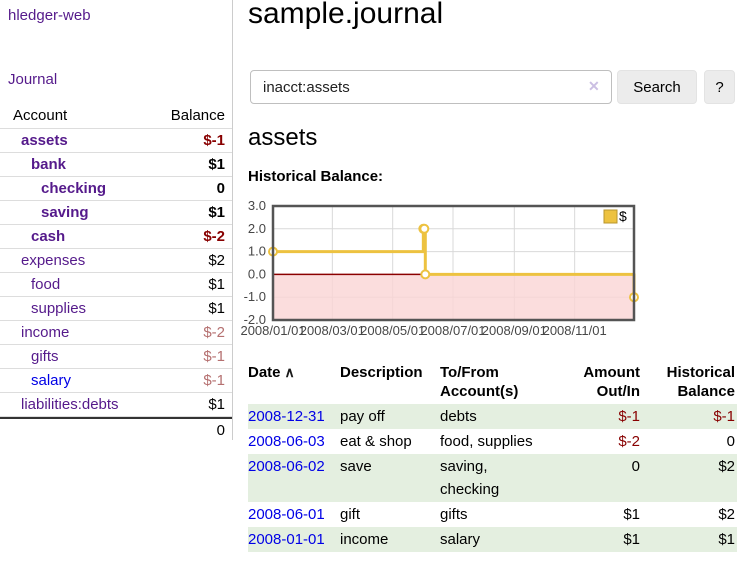  I want to click on account-link: salary, so click(51, 380).